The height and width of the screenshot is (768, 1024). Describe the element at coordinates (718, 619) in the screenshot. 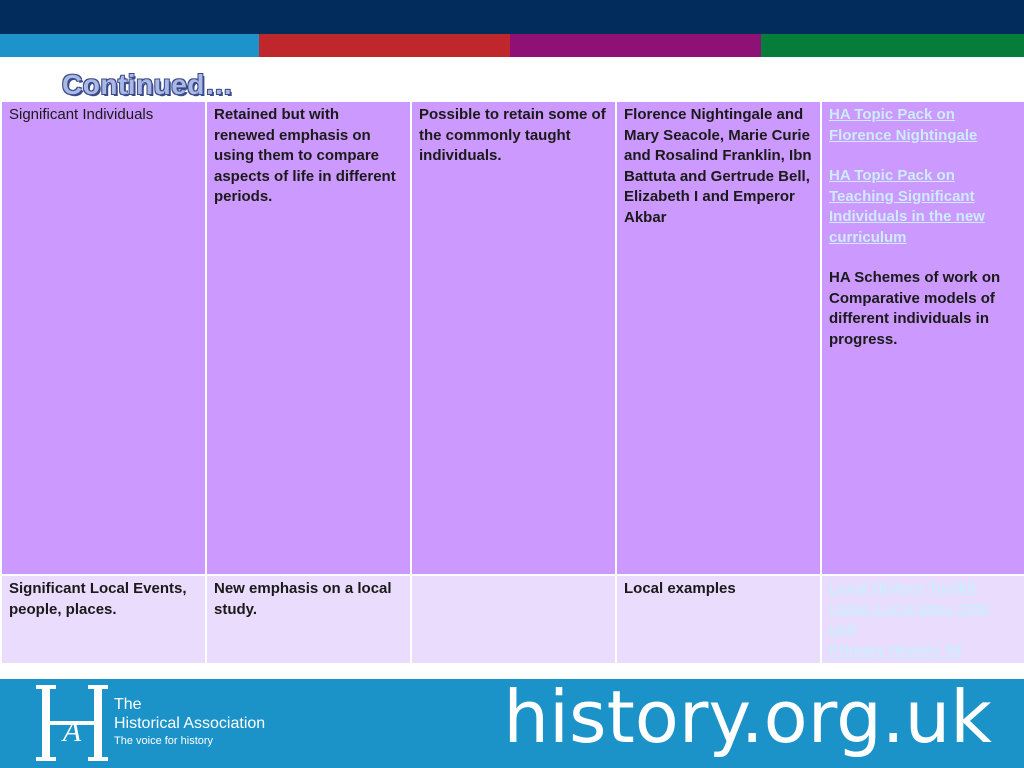

I see `cell-examples: Local examples` at that location.